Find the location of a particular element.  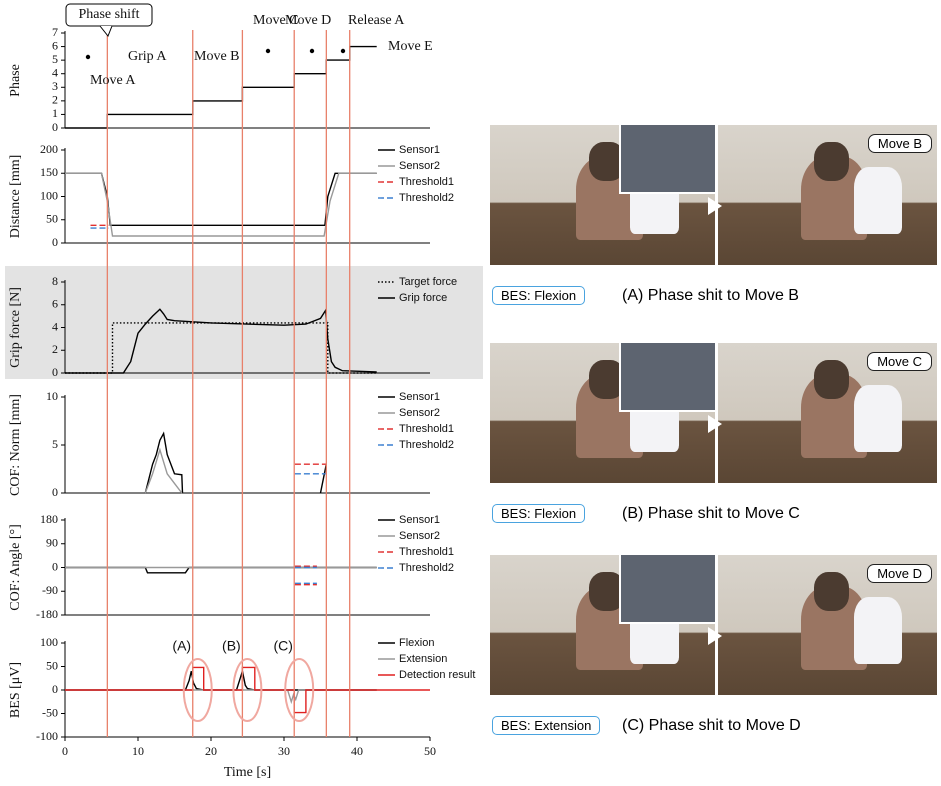

x-axis-label: Time [s] is located at coordinates (247, 772).